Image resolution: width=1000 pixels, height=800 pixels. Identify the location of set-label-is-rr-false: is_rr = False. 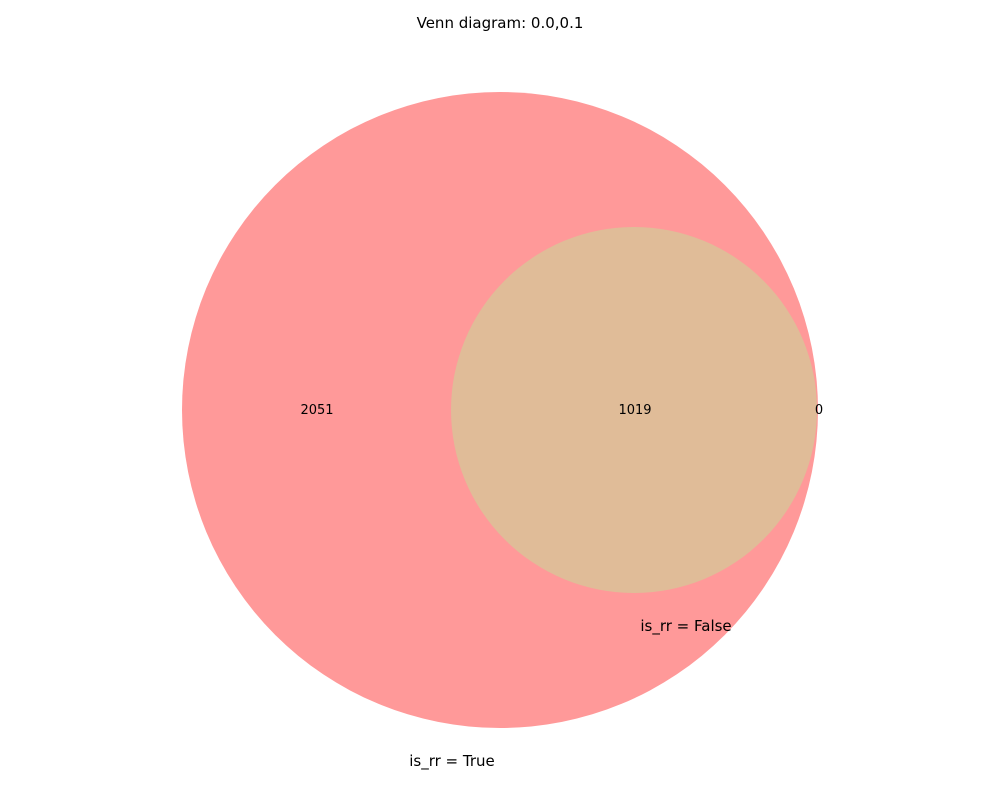
(685, 626).